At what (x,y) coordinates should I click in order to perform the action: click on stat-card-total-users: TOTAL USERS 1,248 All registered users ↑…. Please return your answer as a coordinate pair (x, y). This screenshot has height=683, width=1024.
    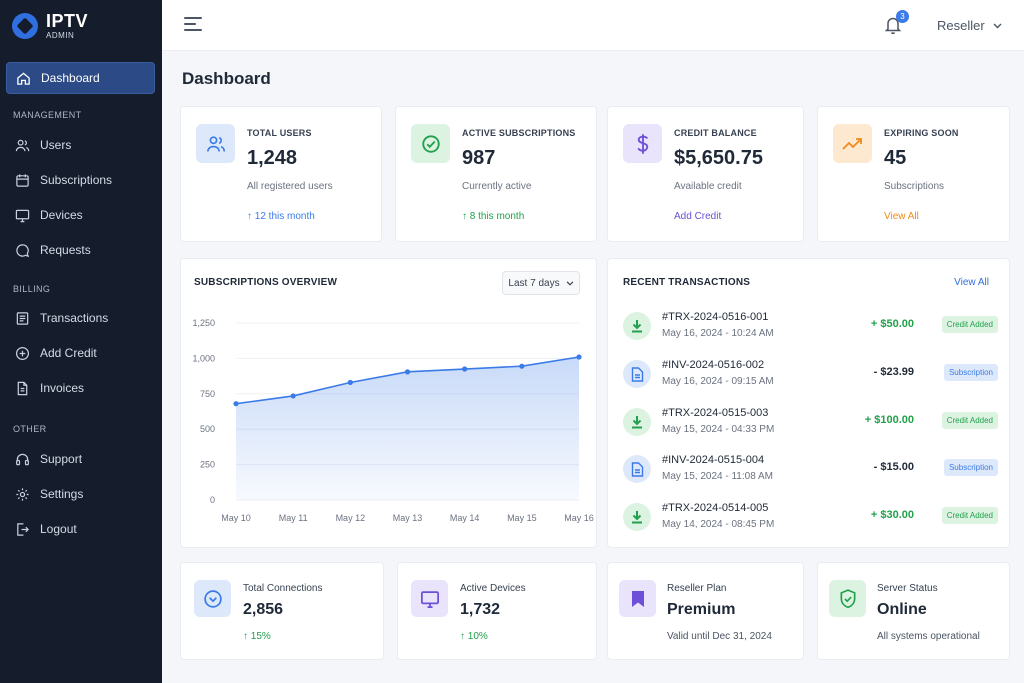
    Looking at the image, I should click on (281, 174).